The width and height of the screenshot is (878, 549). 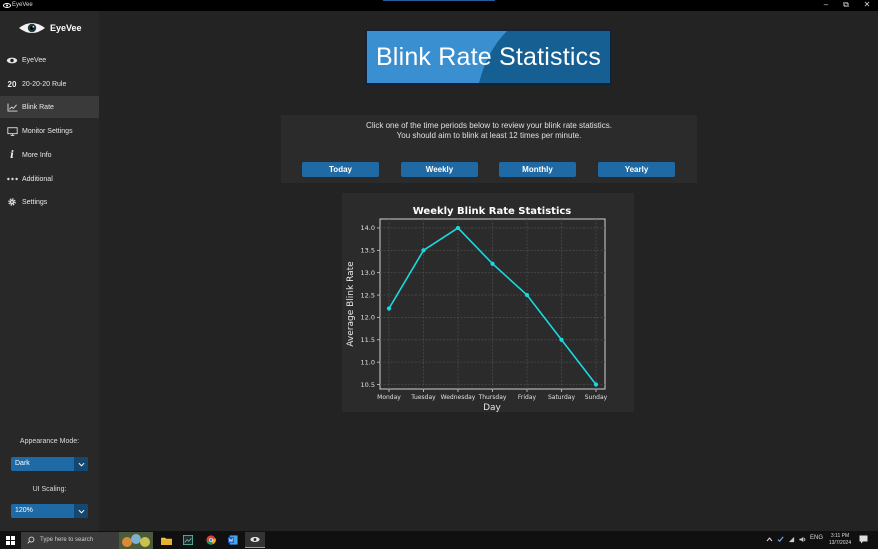 What do you see at coordinates (31, 540) in the screenshot?
I see `search-icon` at bounding box center [31, 540].